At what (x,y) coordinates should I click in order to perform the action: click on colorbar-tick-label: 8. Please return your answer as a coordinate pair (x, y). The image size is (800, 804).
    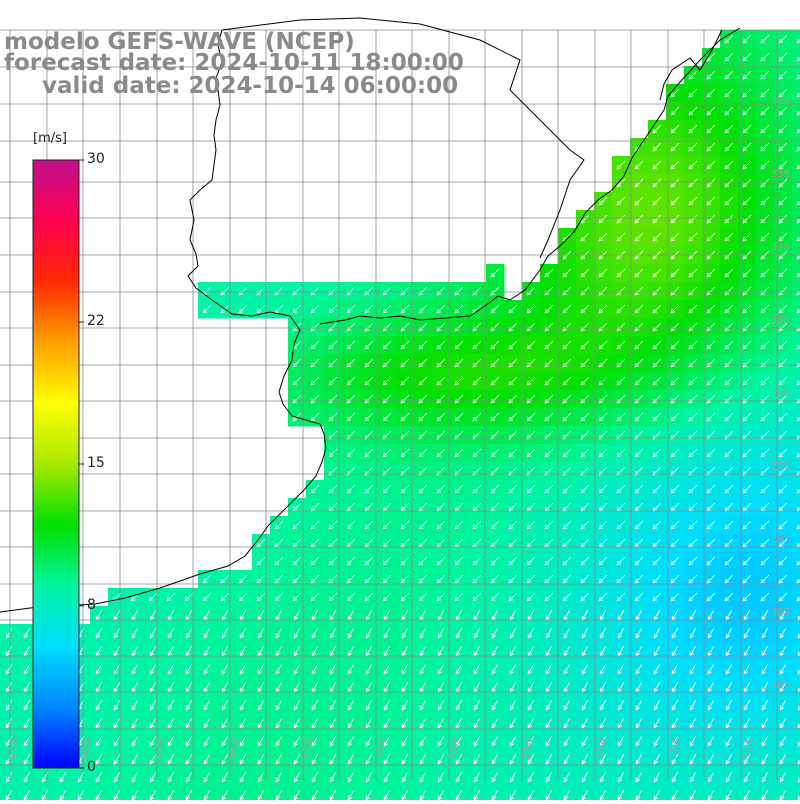
    Looking at the image, I should click on (91, 604).